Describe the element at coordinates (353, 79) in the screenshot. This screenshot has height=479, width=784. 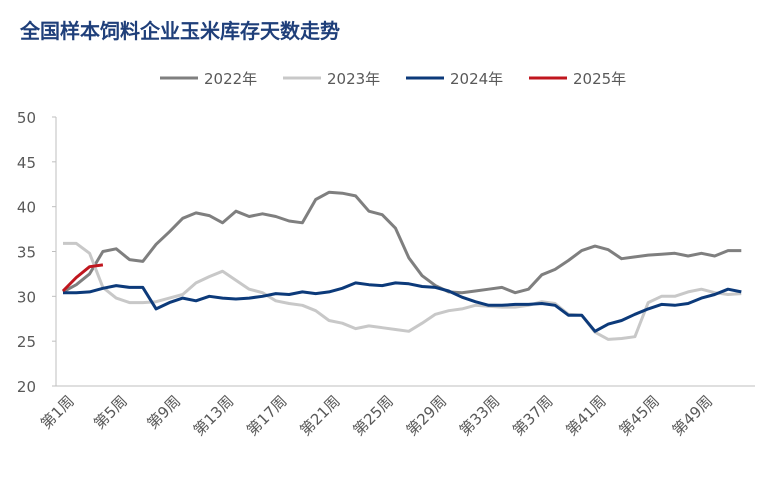
I see `legend-label: 2023年` at that location.